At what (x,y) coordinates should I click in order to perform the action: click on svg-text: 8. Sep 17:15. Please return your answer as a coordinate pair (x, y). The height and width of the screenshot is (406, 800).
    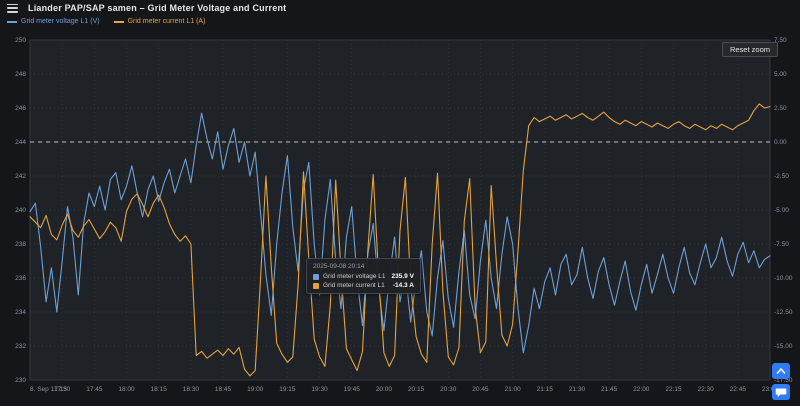
    Looking at the image, I should click on (48, 389).